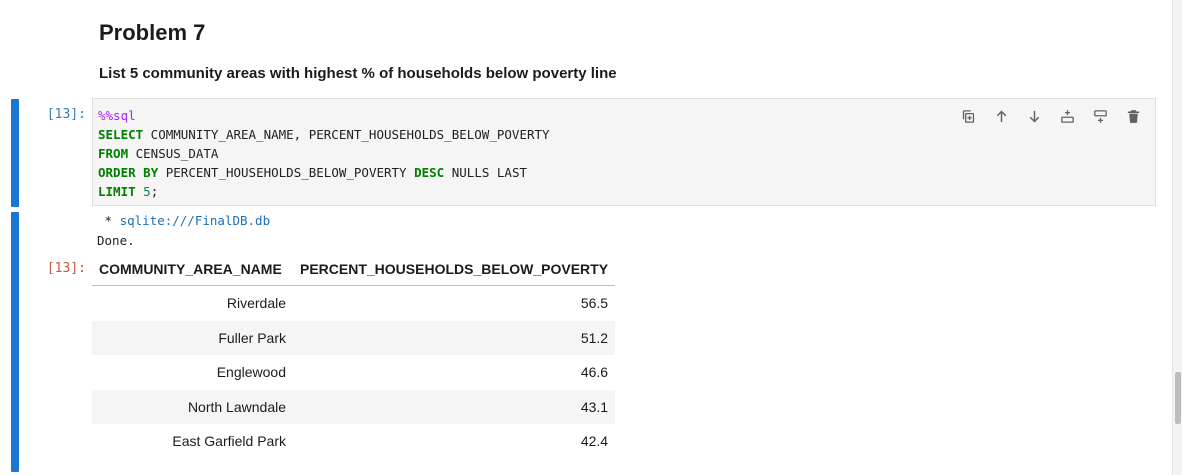 The width and height of the screenshot is (1182, 475). Describe the element at coordinates (147, 191) in the screenshot. I see `limit-number: 5` at that location.